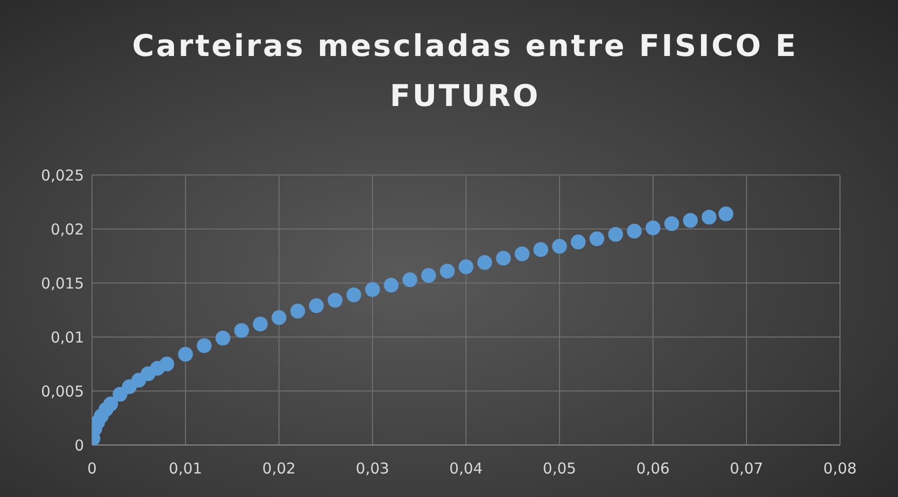 This screenshot has height=497, width=898. What do you see at coordinates (279, 469) in the screenshot?
I see `x-tick-label: 0,02` at bounding box center [279, 469].